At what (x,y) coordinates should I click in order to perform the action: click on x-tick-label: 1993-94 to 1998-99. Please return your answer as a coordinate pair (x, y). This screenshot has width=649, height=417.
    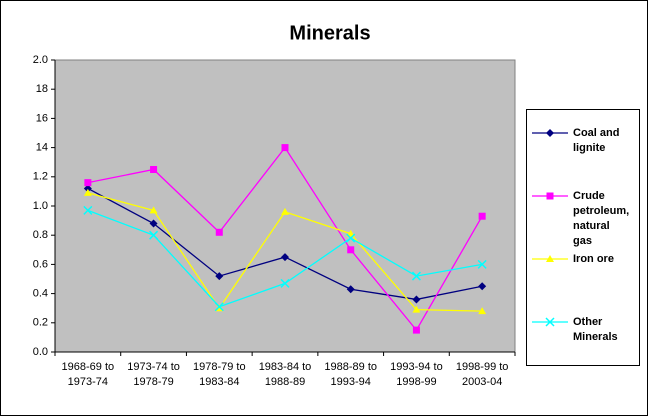
    Looking at the image, I should click on (416, 374).